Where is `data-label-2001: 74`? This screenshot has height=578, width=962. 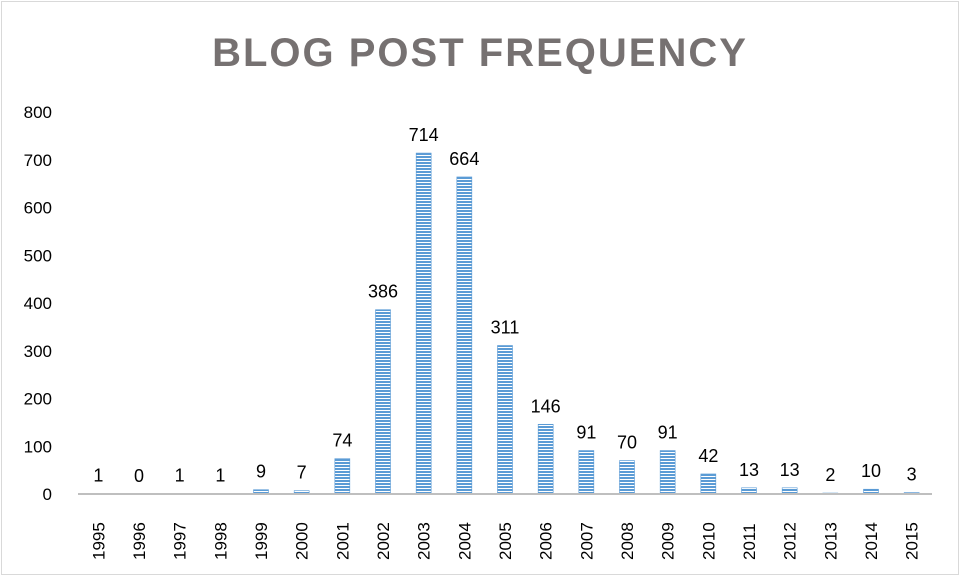
data-label-2001: 74 is located at coordinates (342, 441).